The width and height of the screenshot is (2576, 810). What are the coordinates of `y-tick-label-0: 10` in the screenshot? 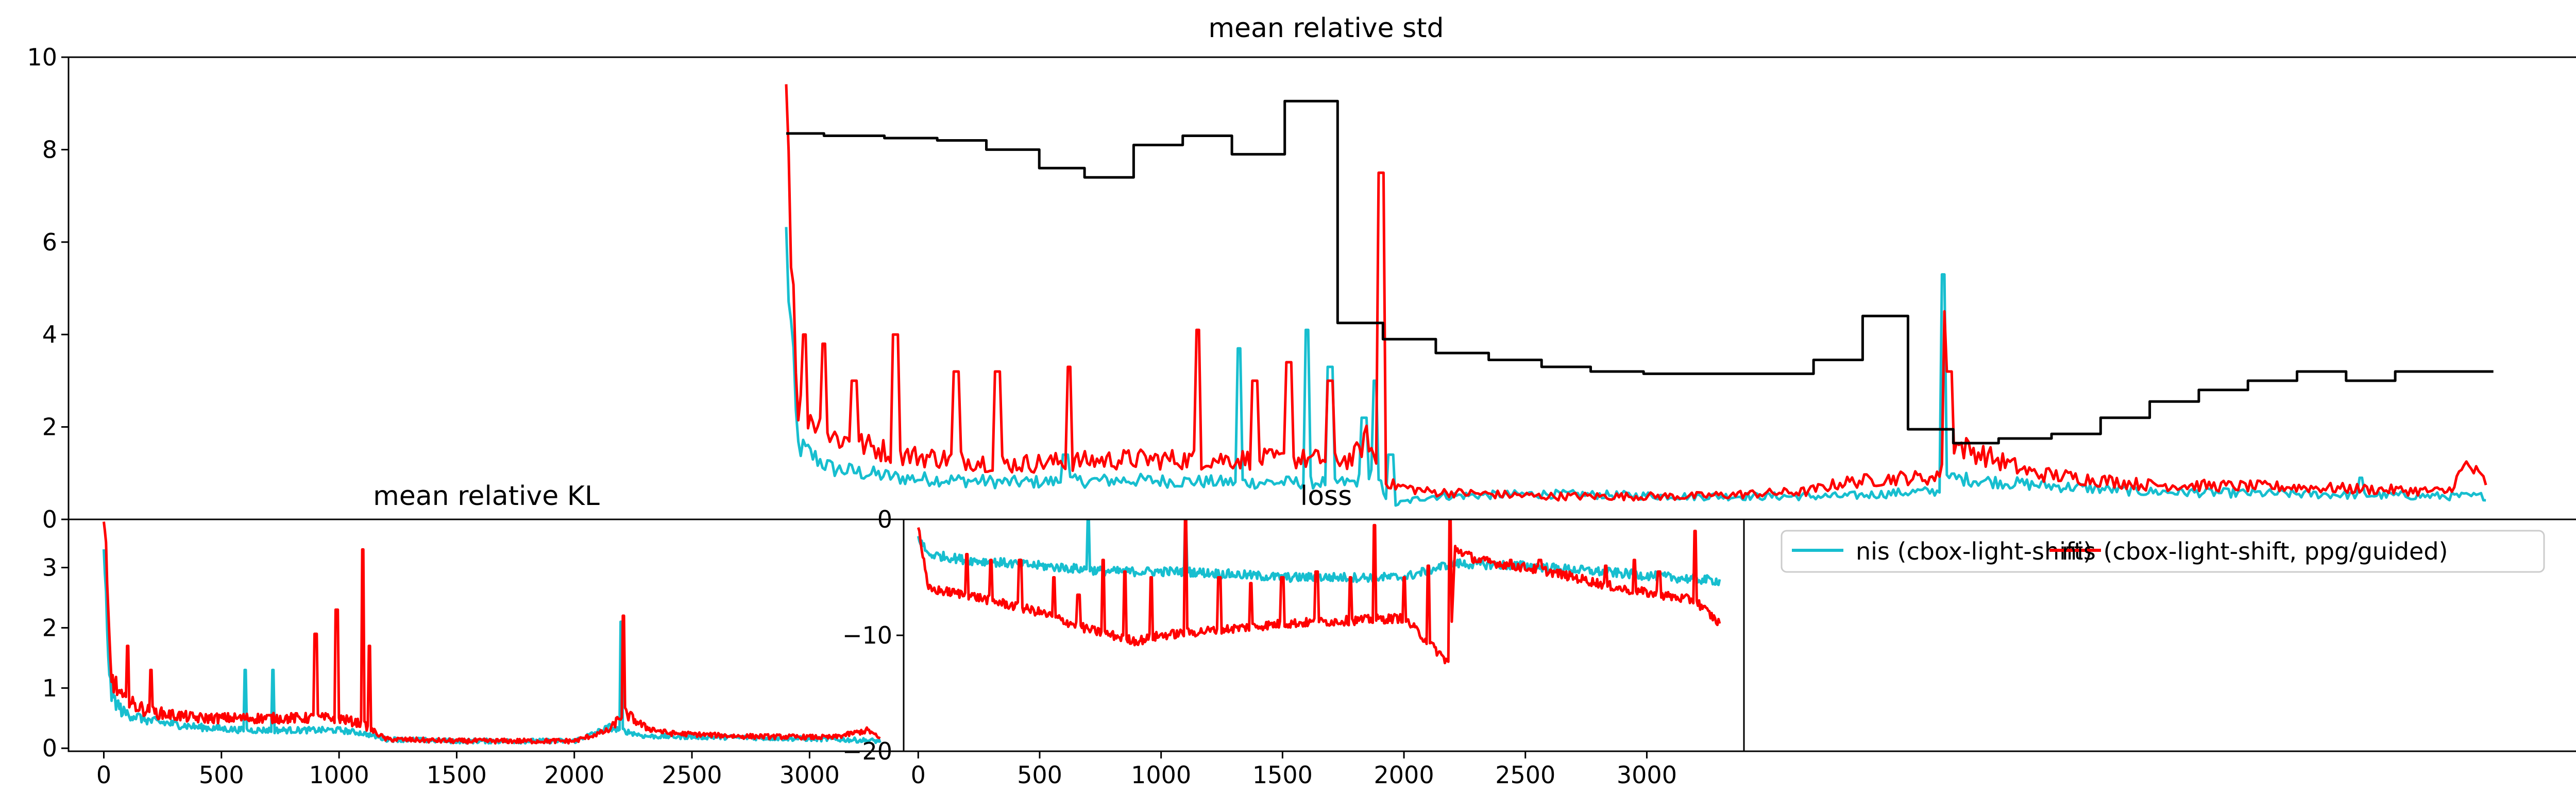 It's located at (42, 57).